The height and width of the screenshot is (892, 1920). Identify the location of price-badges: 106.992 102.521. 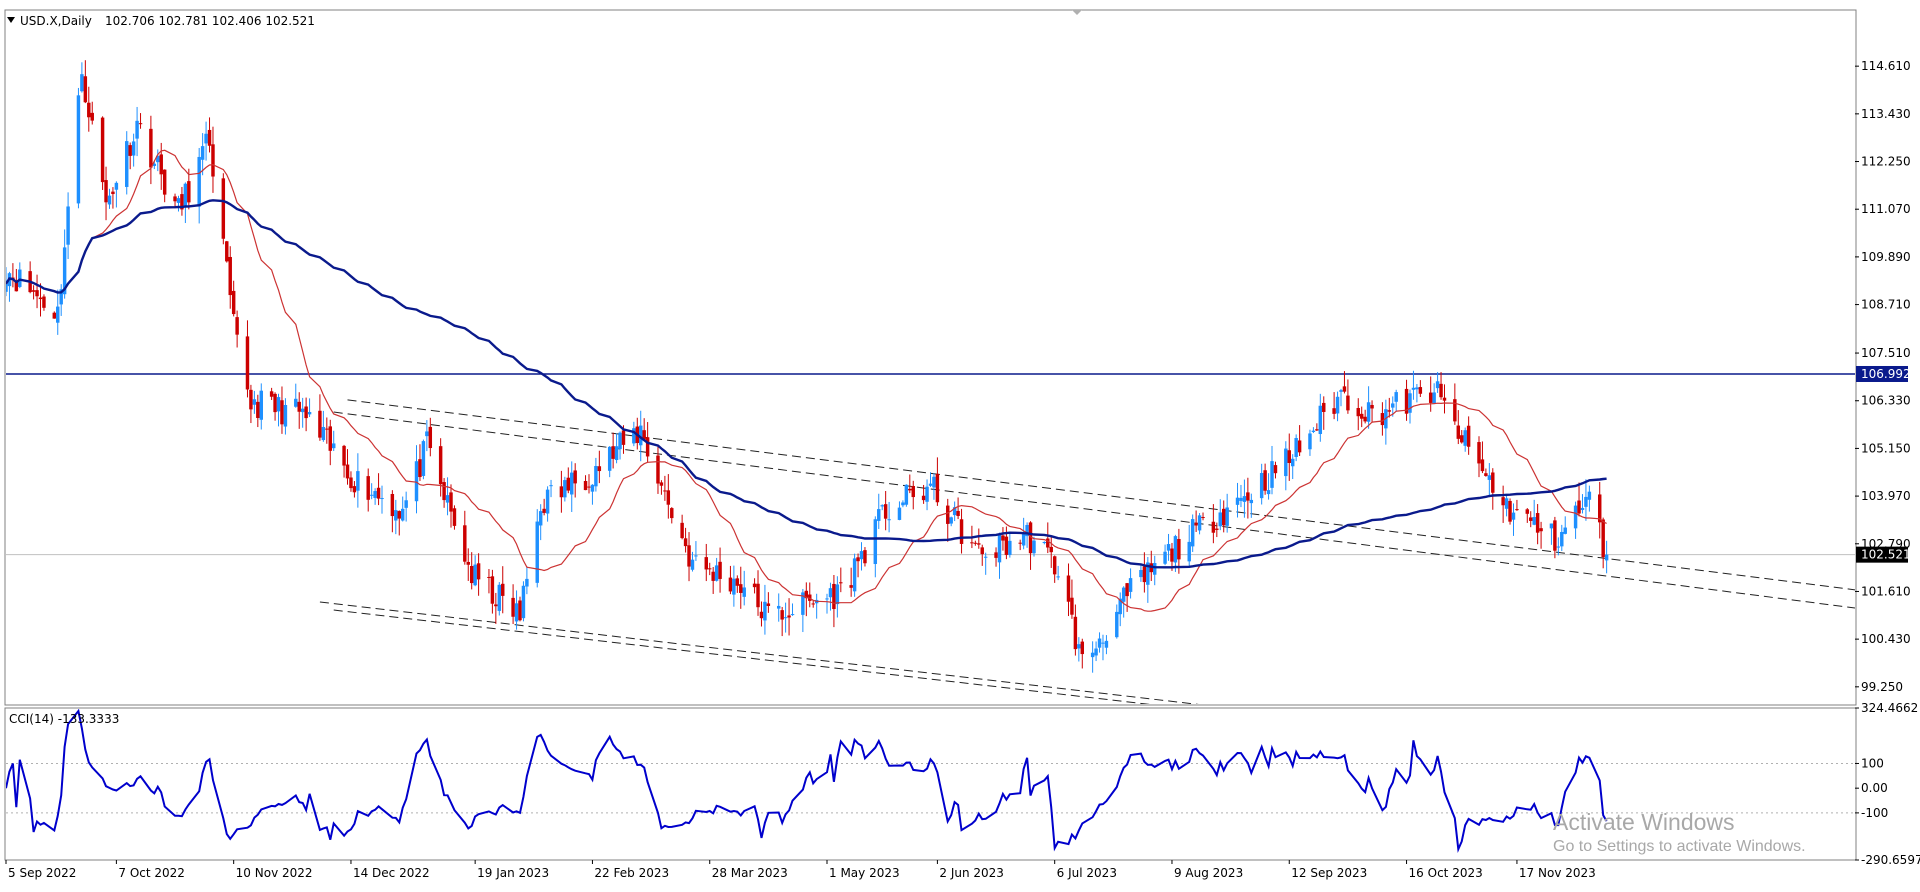
(1883, 464).